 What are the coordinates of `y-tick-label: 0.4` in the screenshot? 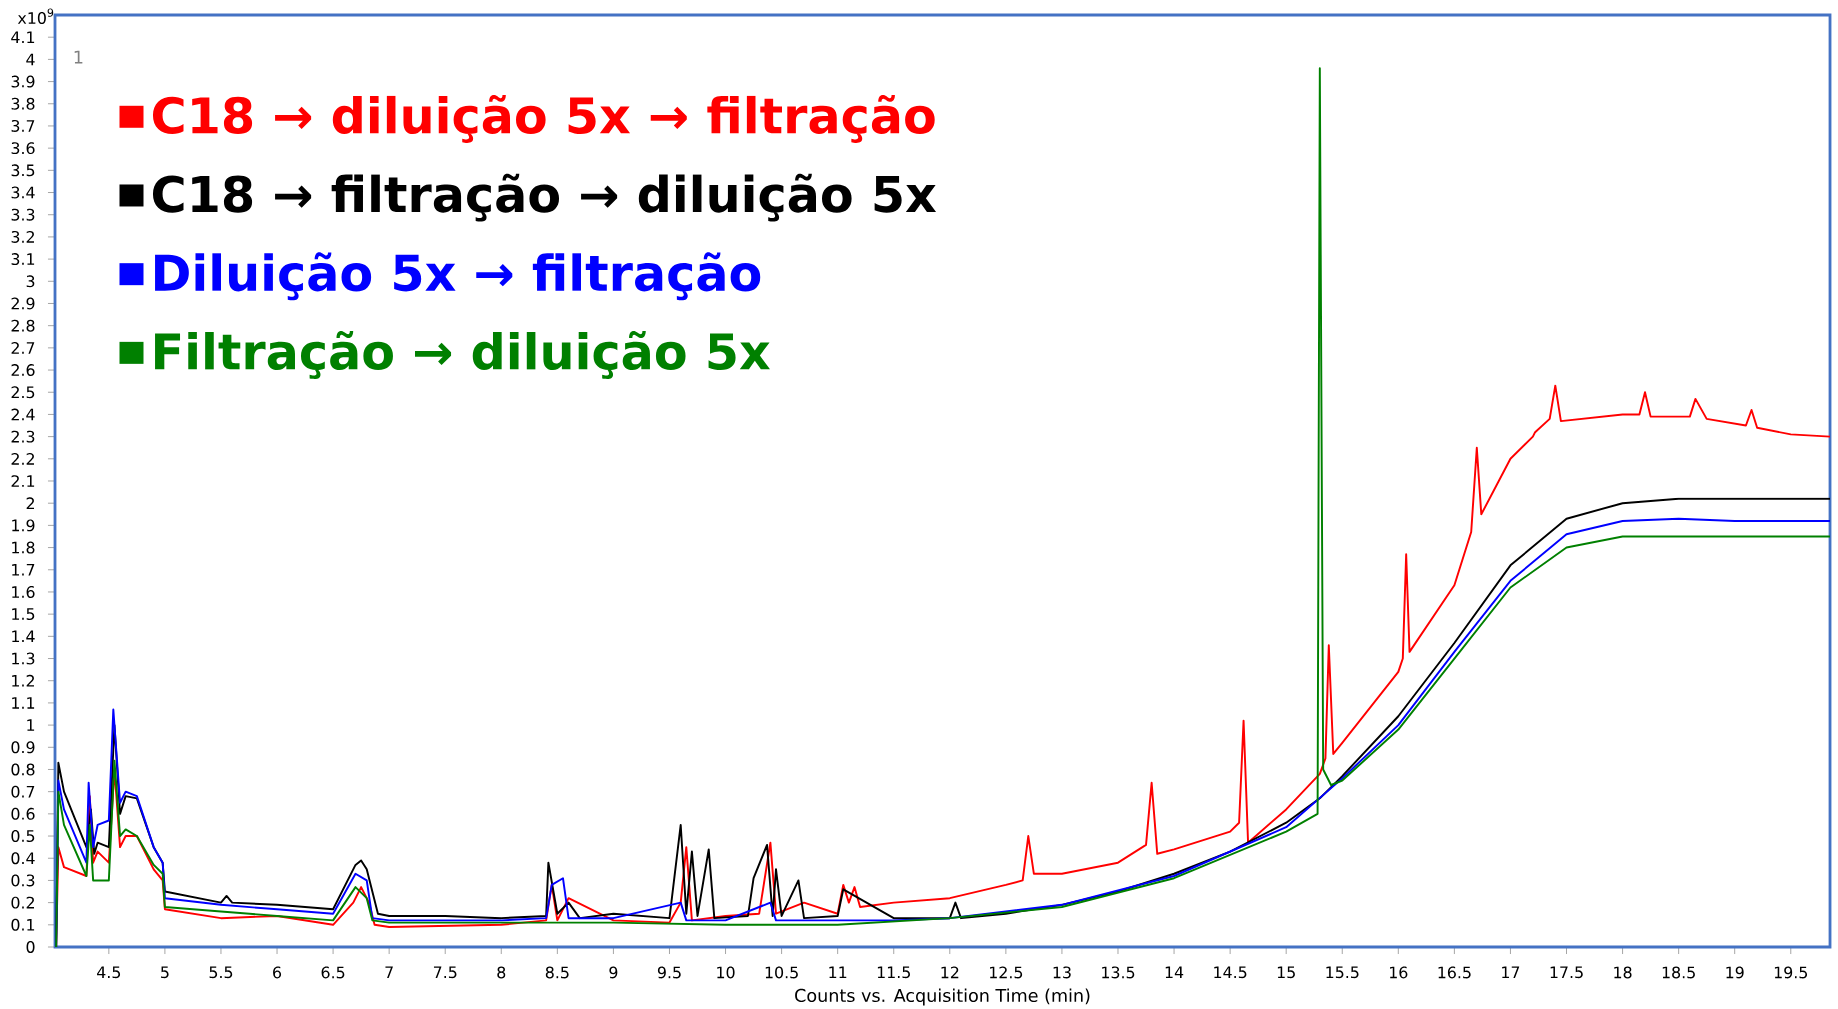 It's located at (23, 858).